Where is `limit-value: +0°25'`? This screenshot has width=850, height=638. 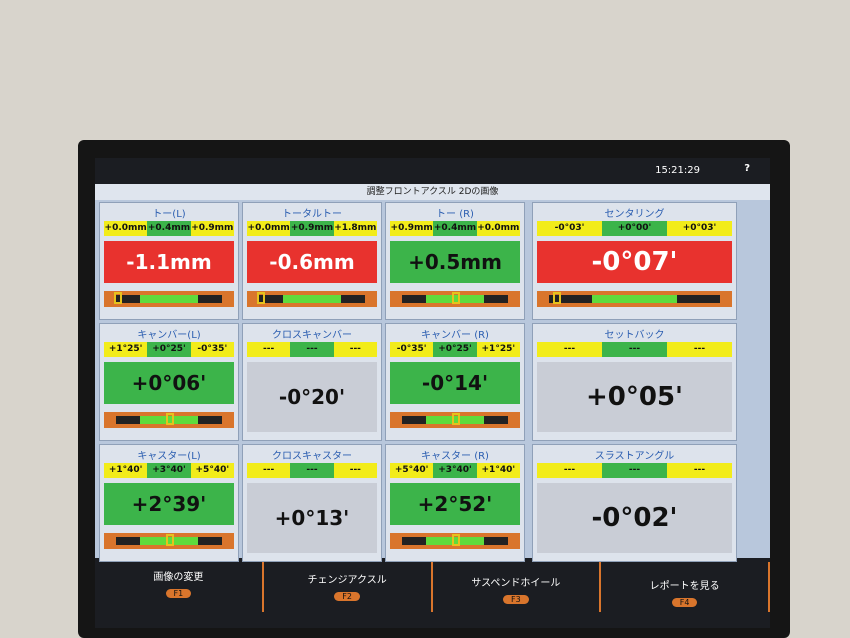
limit-value: +0°25' is located at coordinates (169, 349).